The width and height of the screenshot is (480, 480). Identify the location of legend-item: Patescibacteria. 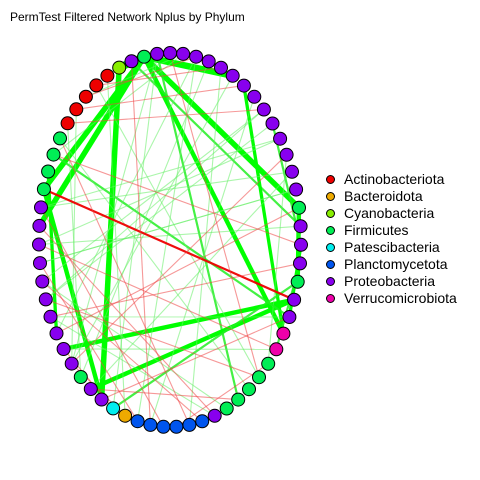
(391, 247).